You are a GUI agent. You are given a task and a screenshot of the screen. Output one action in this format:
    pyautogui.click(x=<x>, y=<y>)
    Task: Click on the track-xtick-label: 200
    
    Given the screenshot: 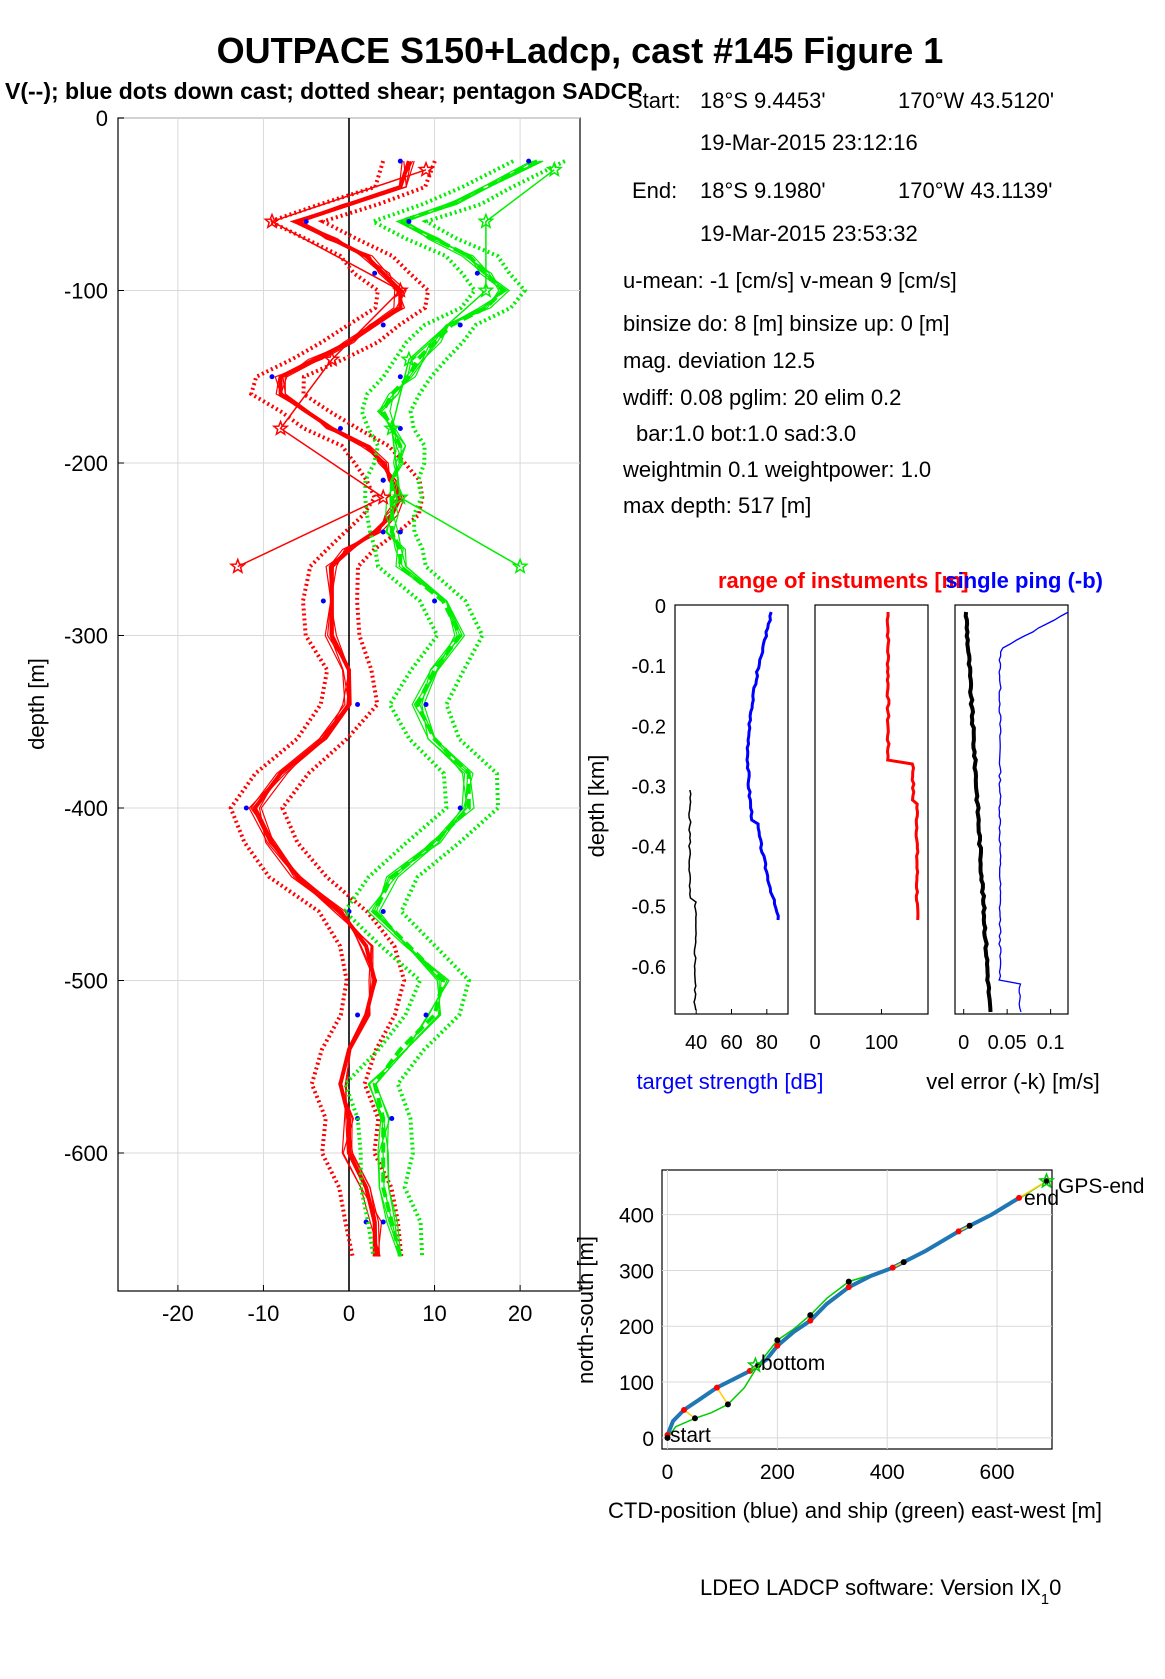 What is the action you would take?
    pyautogui.click(x=777, y=1472)
    